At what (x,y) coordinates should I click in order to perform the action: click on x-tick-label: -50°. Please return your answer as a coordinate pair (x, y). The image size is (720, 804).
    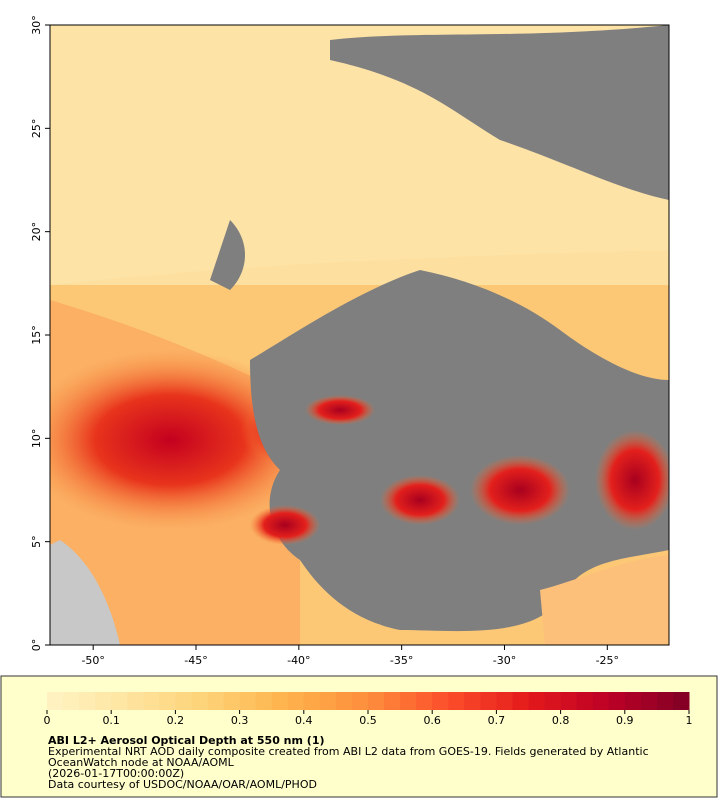
    Looking at the image, I should click on (92, 660).